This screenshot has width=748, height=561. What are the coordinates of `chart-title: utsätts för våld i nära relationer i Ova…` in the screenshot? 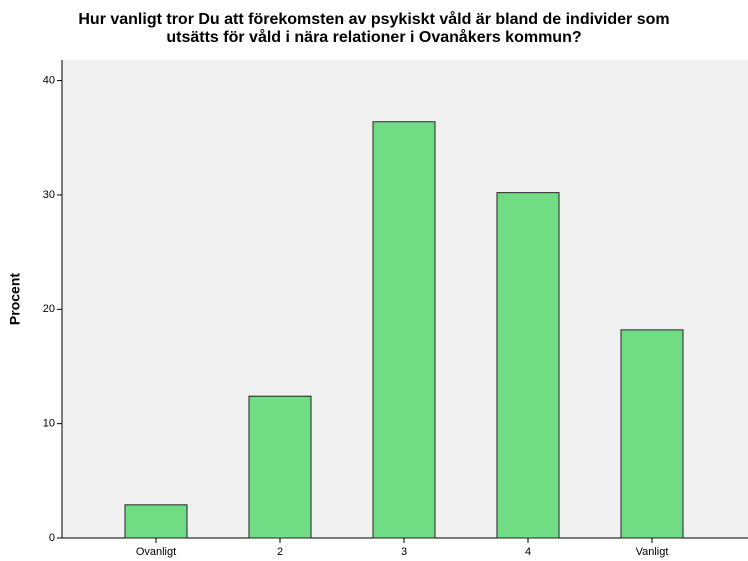 It's located at (373, 37).